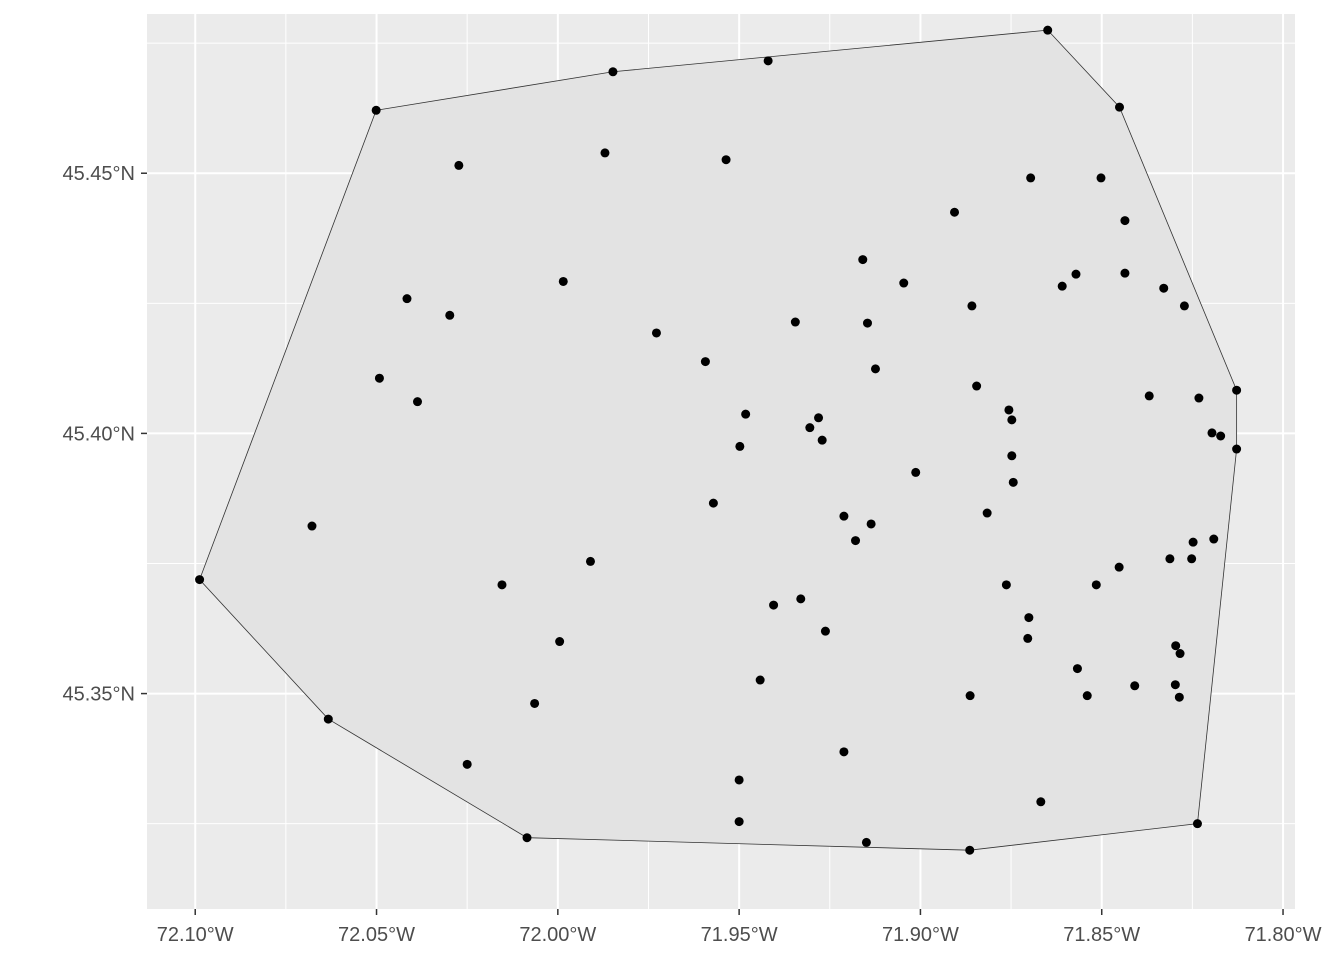  I want to click on x-tick-label: 71.85°W, so click(1101, 935).